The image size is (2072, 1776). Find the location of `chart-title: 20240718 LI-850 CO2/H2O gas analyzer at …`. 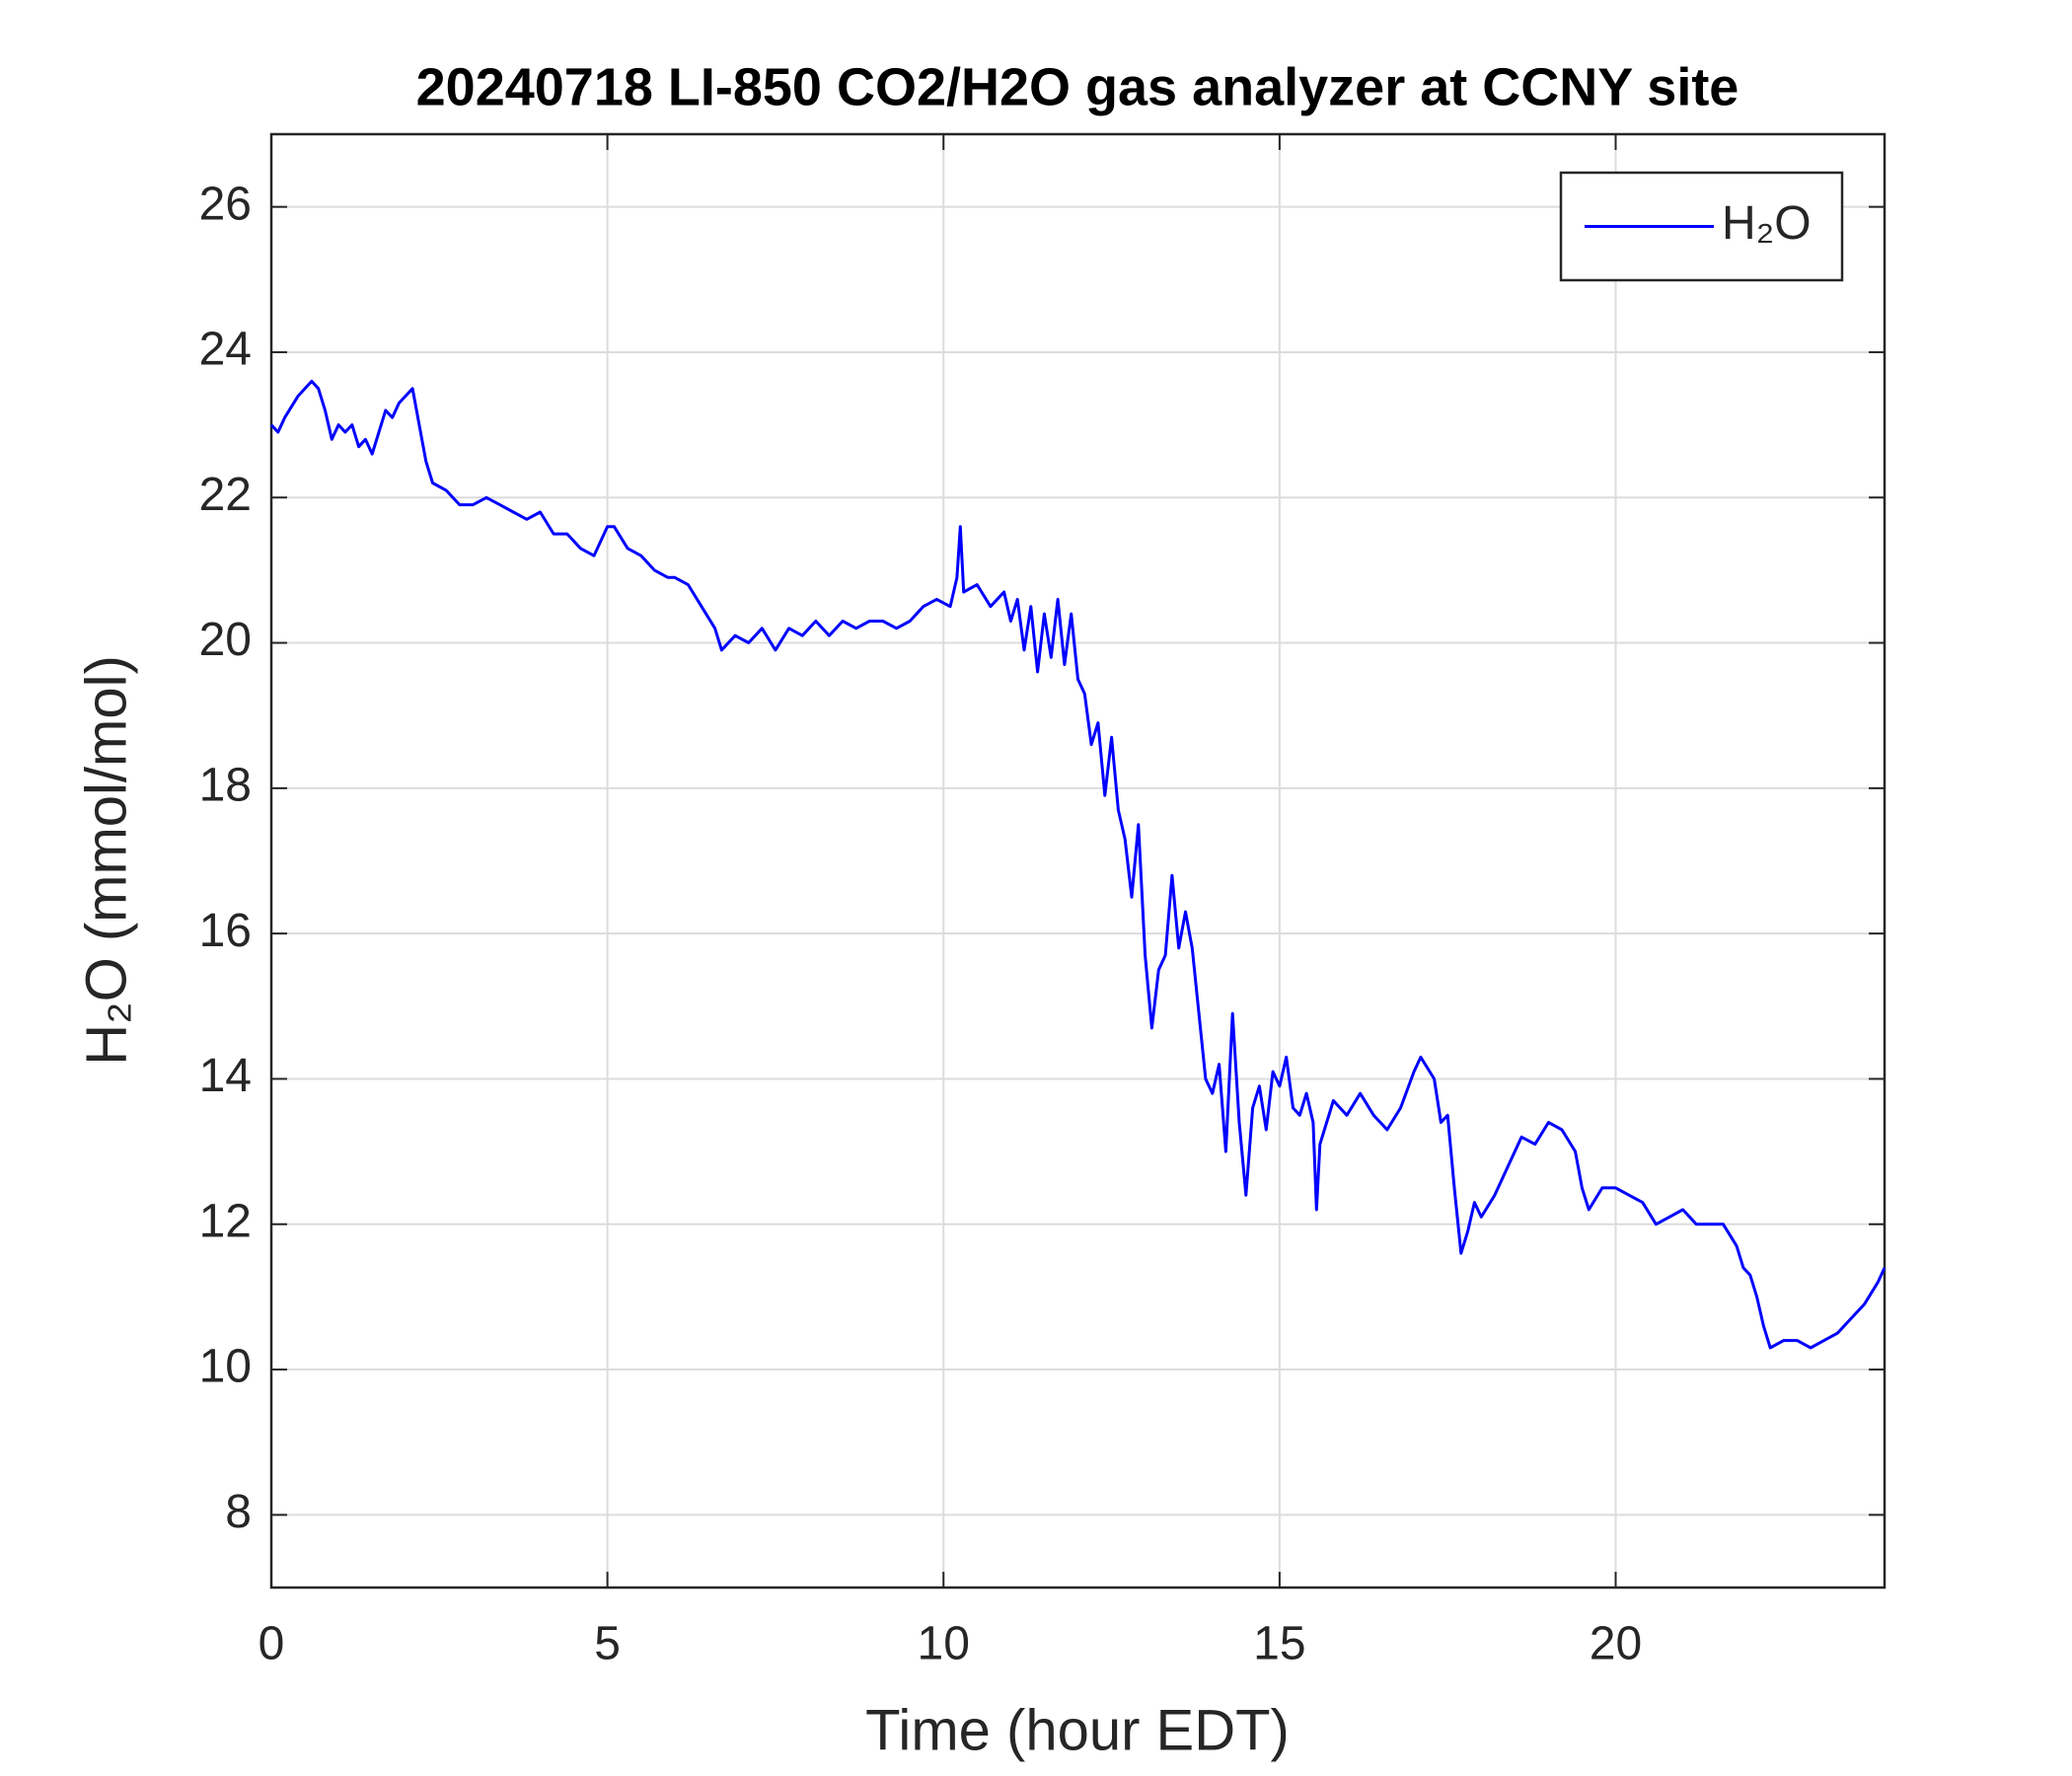

chart-title: 20240718 LI-850 CO2/H2O gas analyzer at … is located at coordinates (1077, 86).